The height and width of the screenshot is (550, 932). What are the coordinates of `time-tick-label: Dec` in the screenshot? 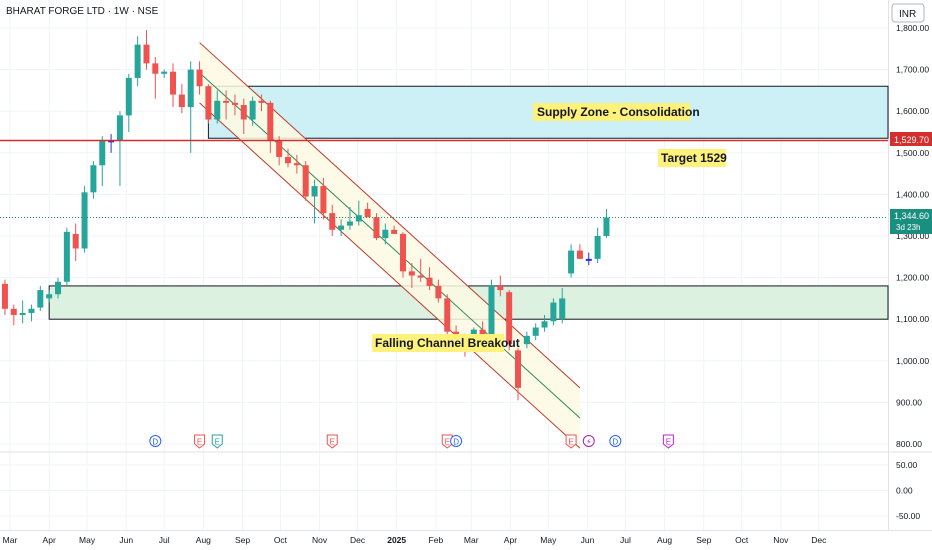 It's located at (819, 540).